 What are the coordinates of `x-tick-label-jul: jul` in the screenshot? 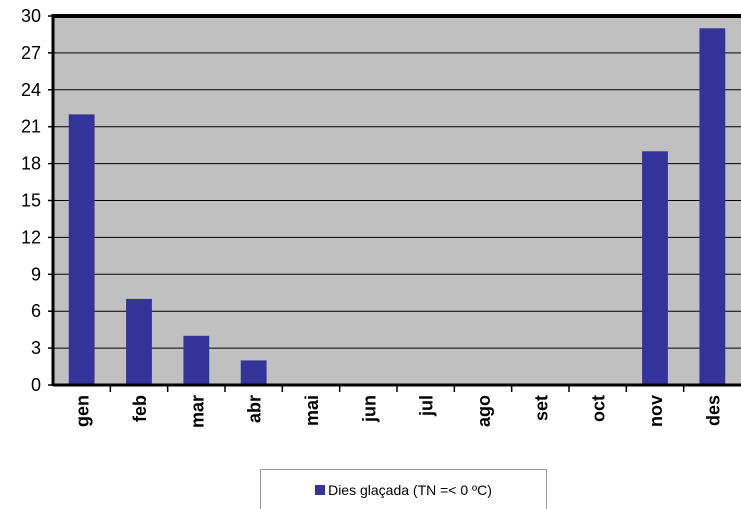 It's located at (427, 406).